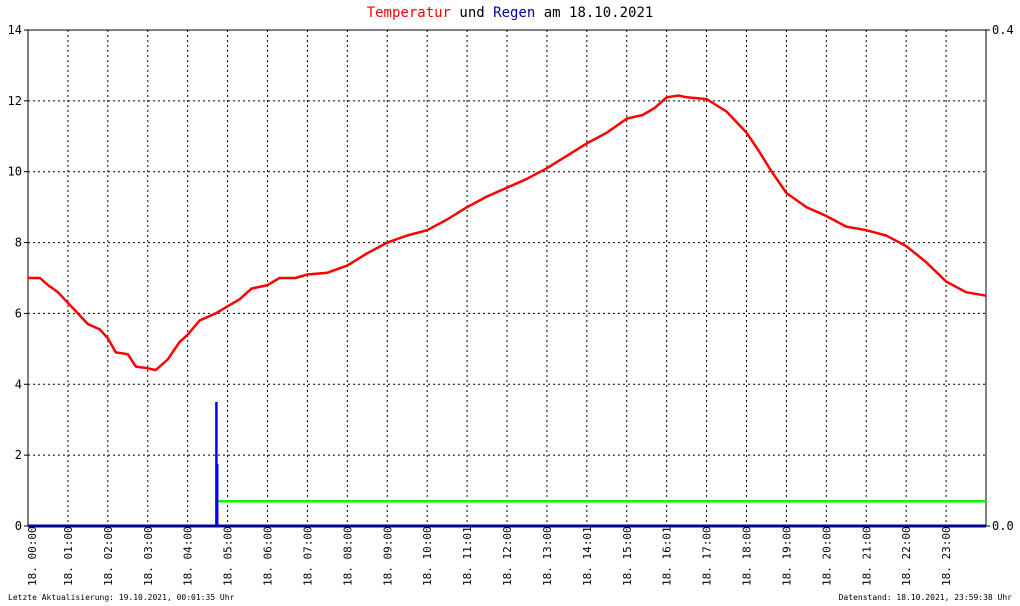 The width and height of the screenshot is (1020, 606). What do you see at coordinates (148, 556) in the screenshot?
I see `x-tick-label: 18. 03:00` at bounding box center [148, 556].